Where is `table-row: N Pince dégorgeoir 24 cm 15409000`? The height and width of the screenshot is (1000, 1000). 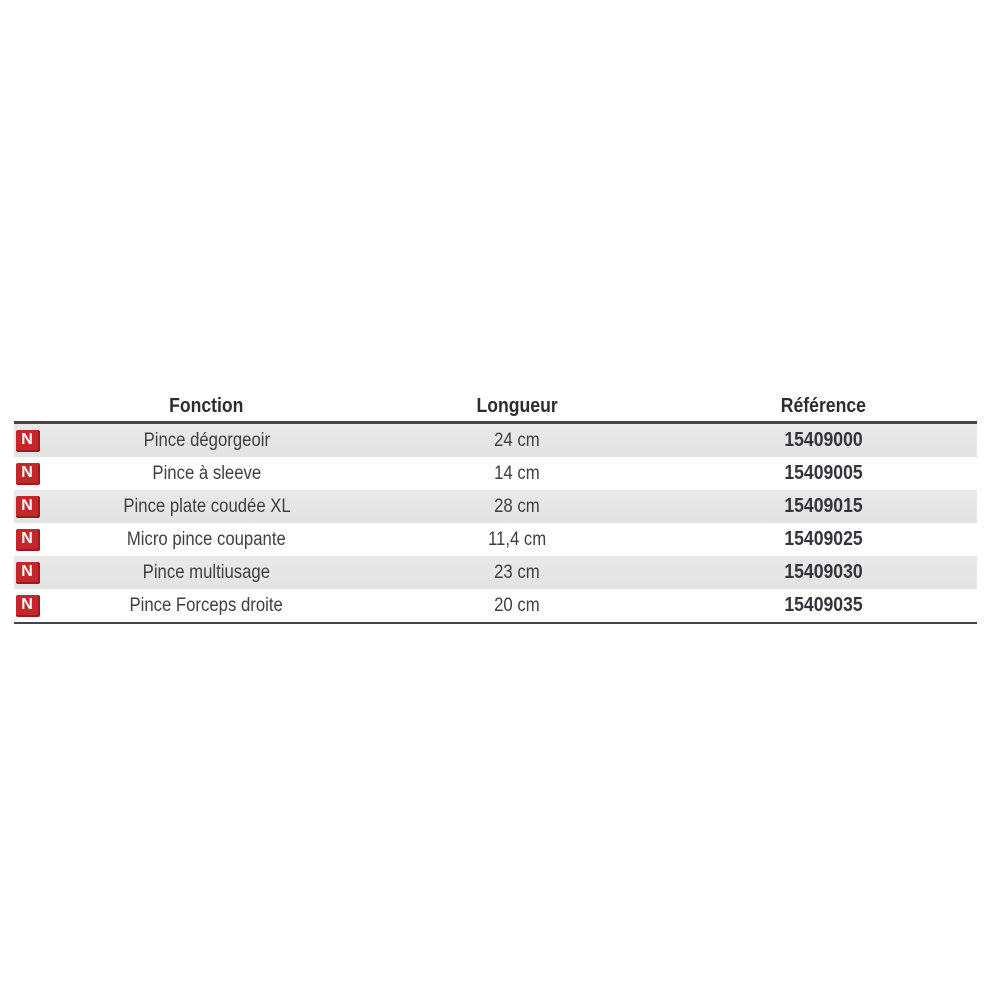
table-row: N Pince dégorgeoir 24 cm 15409000 is located at coordinates (495, 440).